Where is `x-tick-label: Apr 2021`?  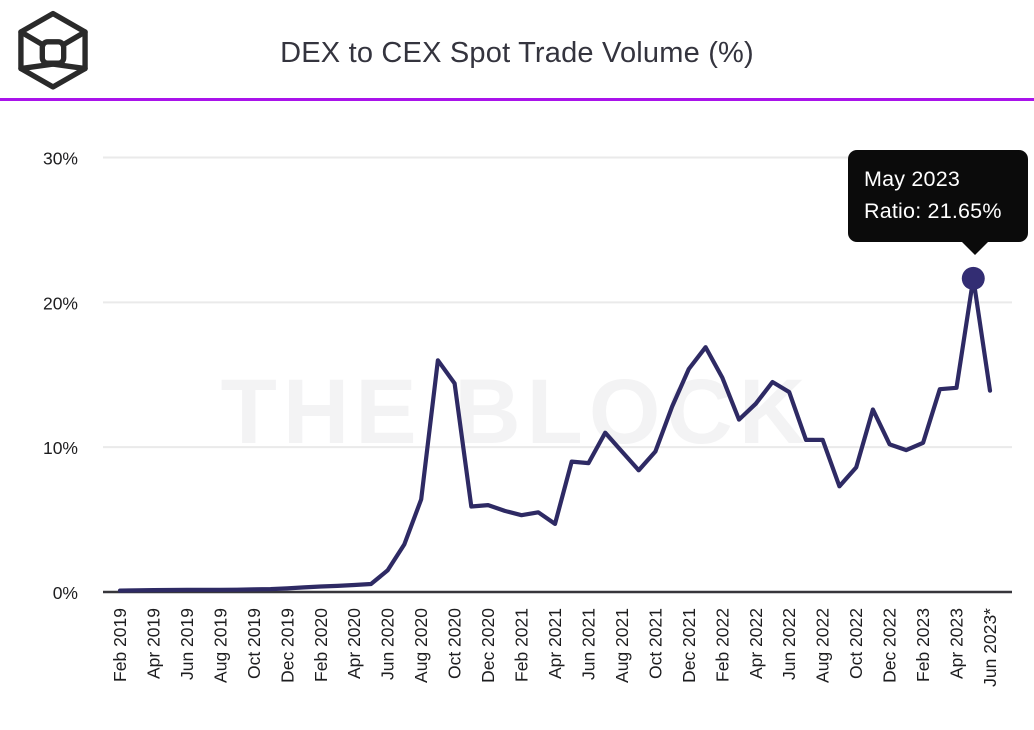
x-tick-label: Apr 2021 is located at coordinates (555, 643).